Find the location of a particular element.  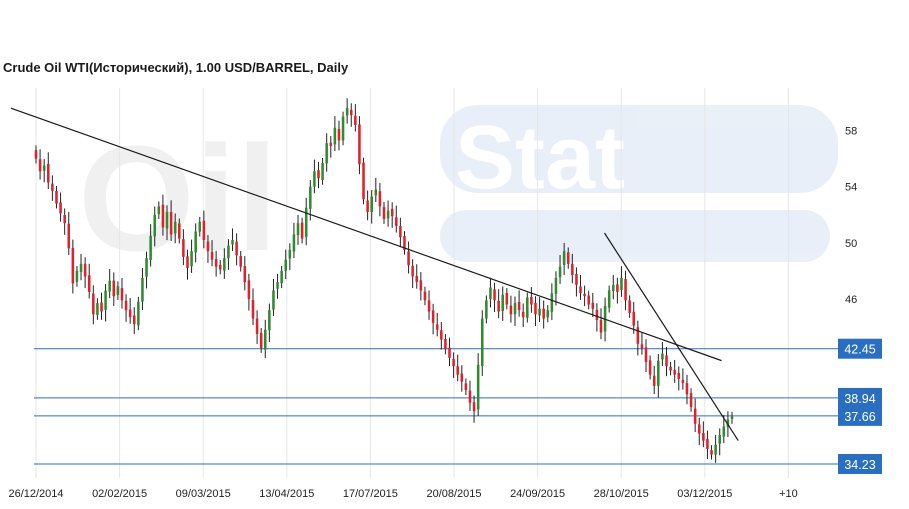

x-tick-label: 28/10/2015 is located at coordinates (621, 494).